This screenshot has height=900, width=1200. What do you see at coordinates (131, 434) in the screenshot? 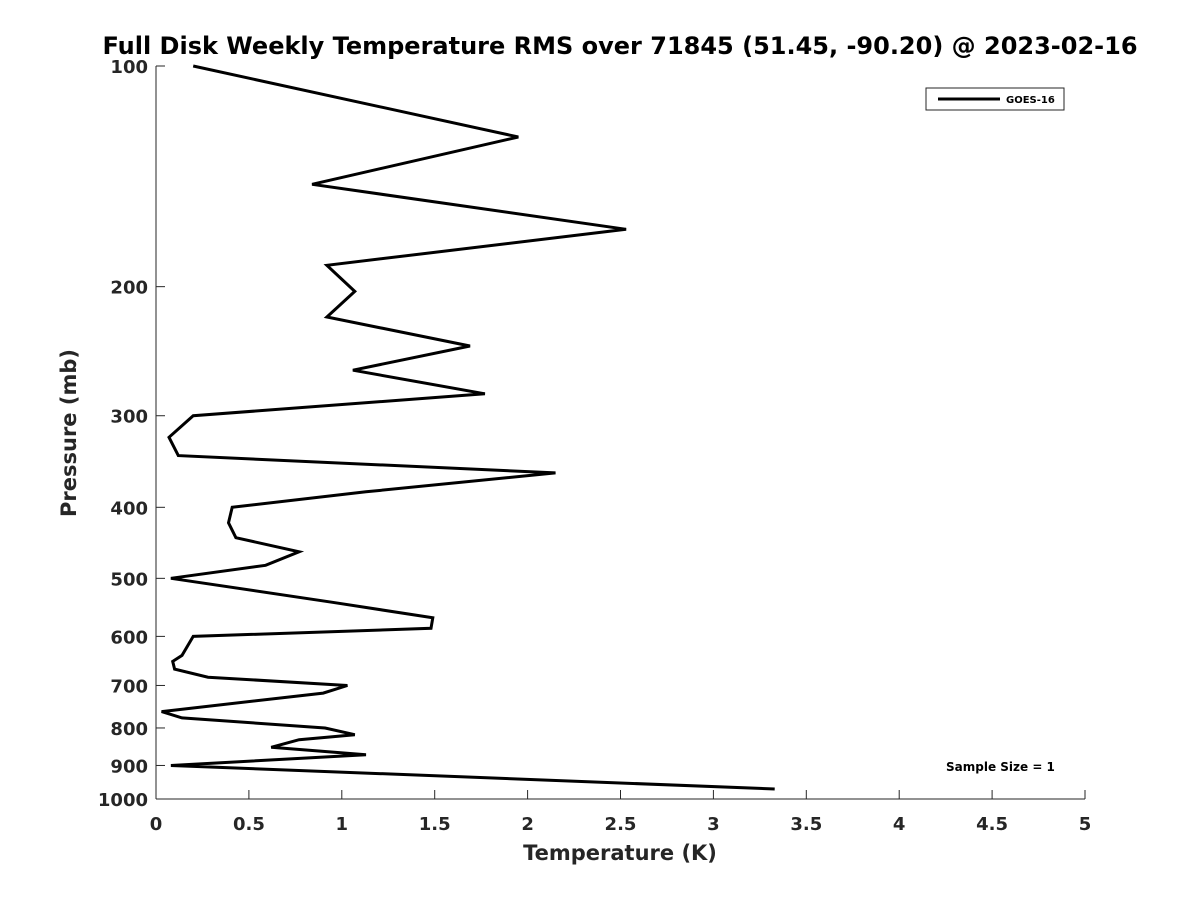
I see `y-axis-ticks: 100 200 300 400 500 600 700 800 900 1000` at bounding box center [131, 434].